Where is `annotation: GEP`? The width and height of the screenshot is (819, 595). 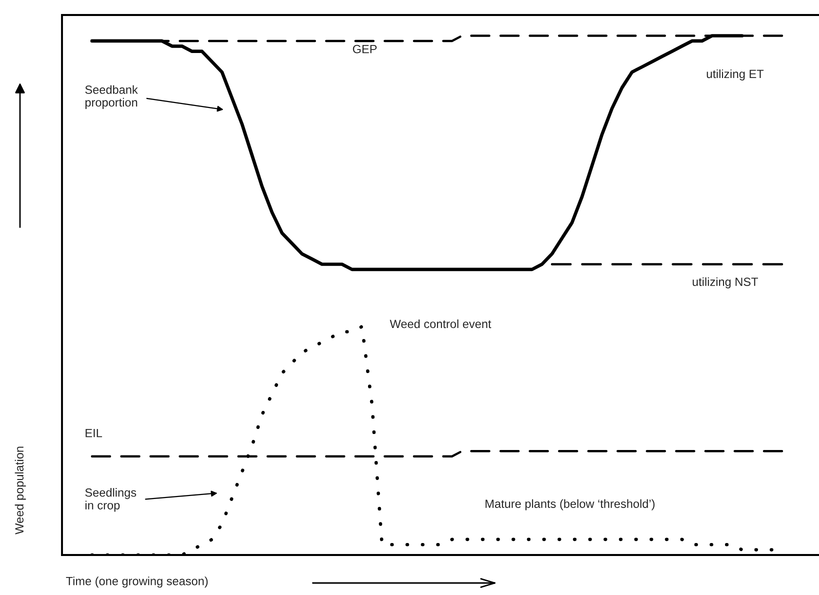
annotation: GEP is located at coordinates (364, 49).